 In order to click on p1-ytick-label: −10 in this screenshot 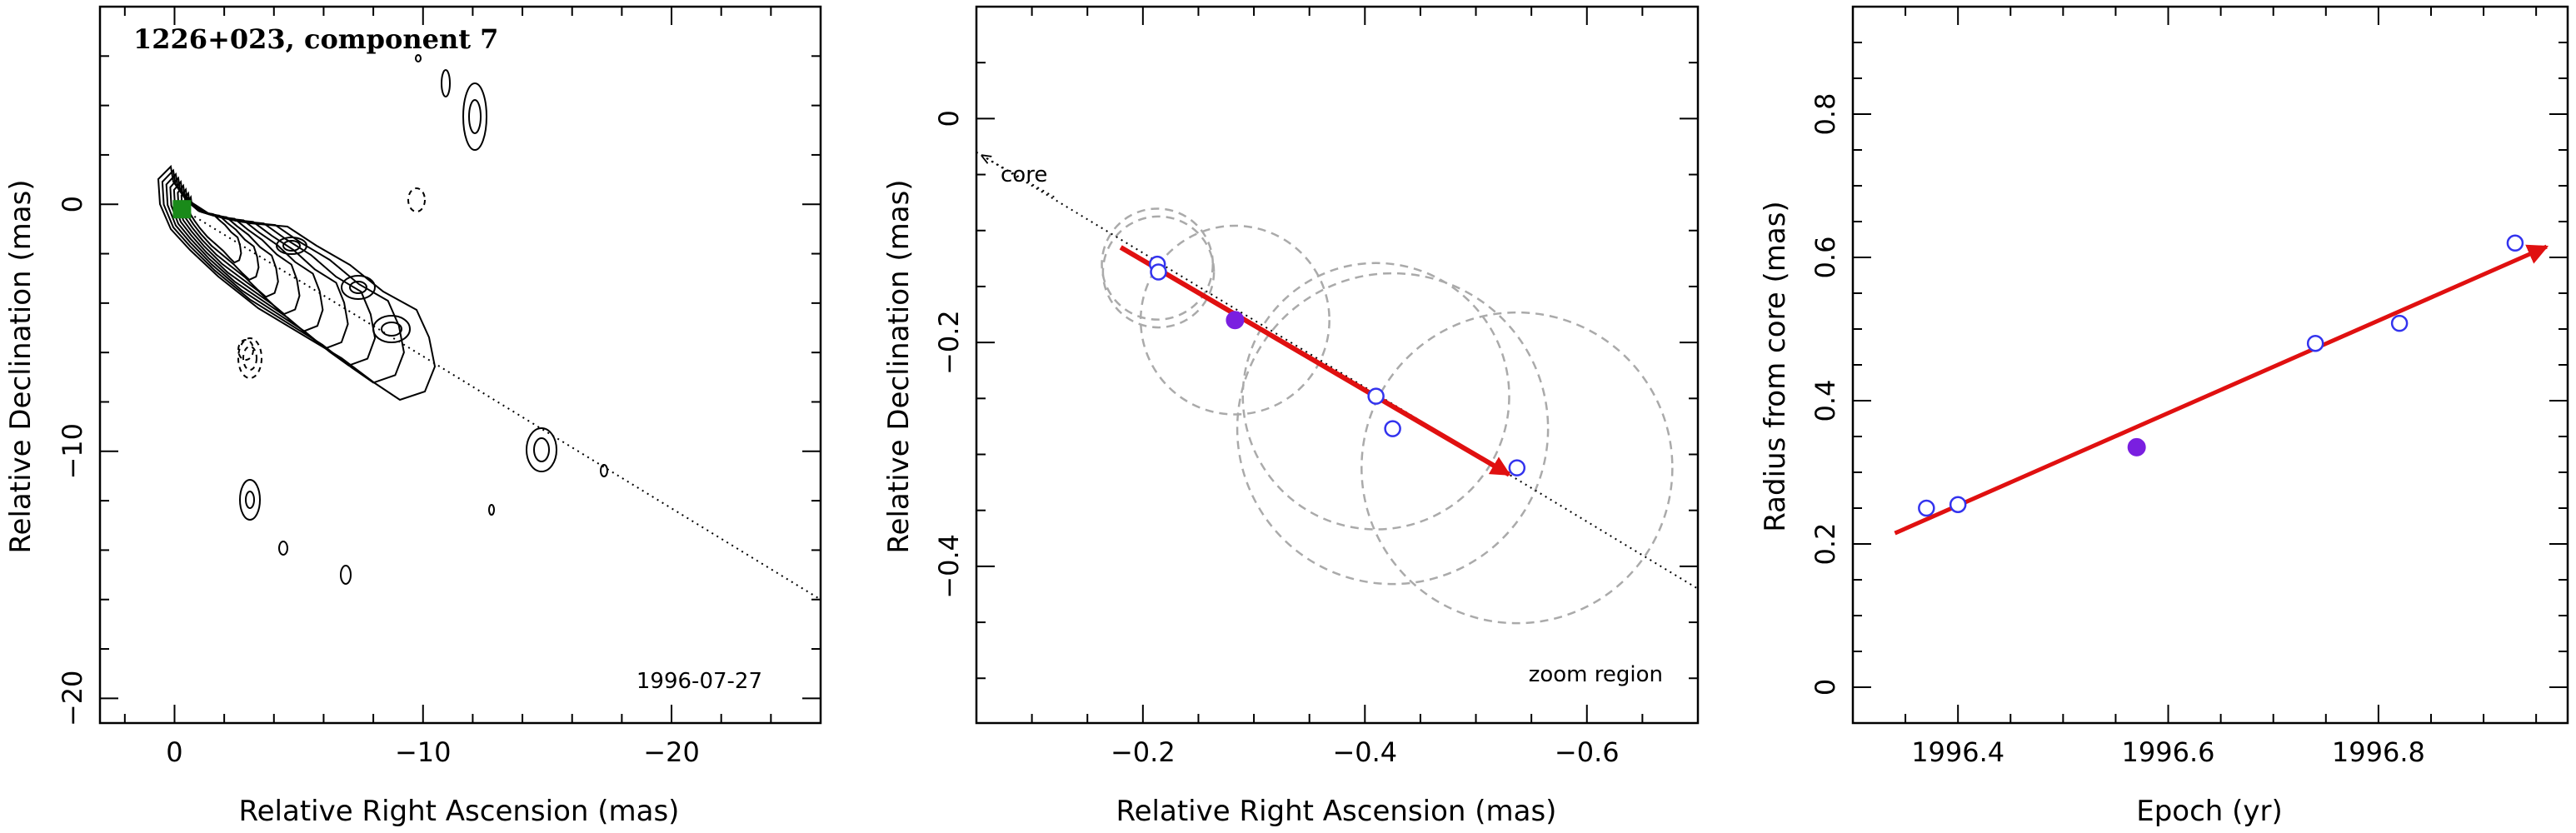, I will do `click(72, 451)`.